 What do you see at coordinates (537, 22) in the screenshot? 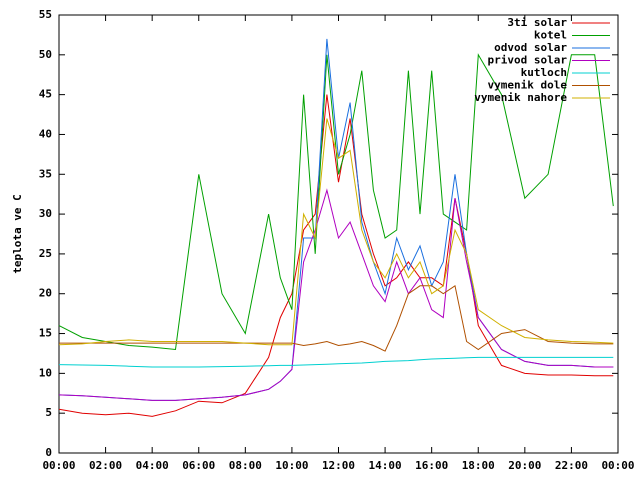
I see `legend-label: 3ti solar` at bounding box center [537, 22].